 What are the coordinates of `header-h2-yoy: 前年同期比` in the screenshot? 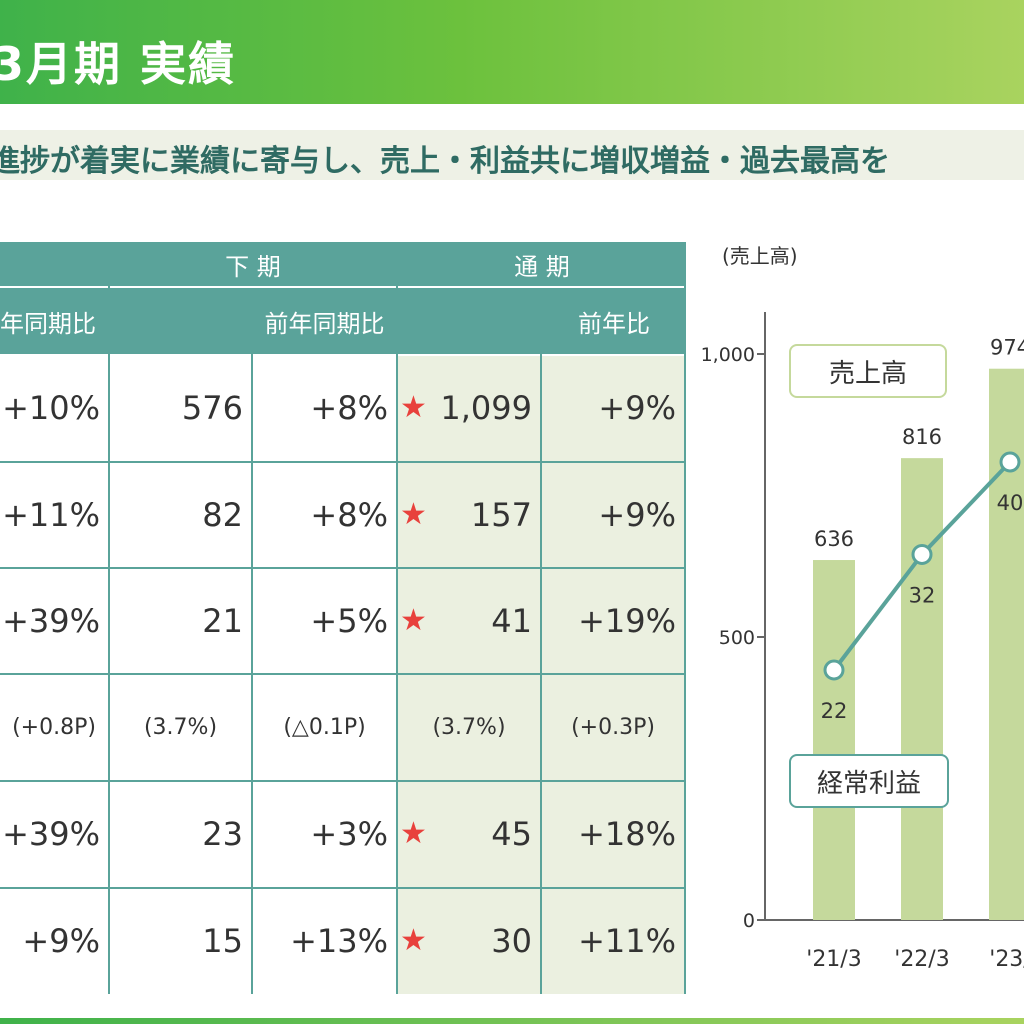 It's located at (324, 321).